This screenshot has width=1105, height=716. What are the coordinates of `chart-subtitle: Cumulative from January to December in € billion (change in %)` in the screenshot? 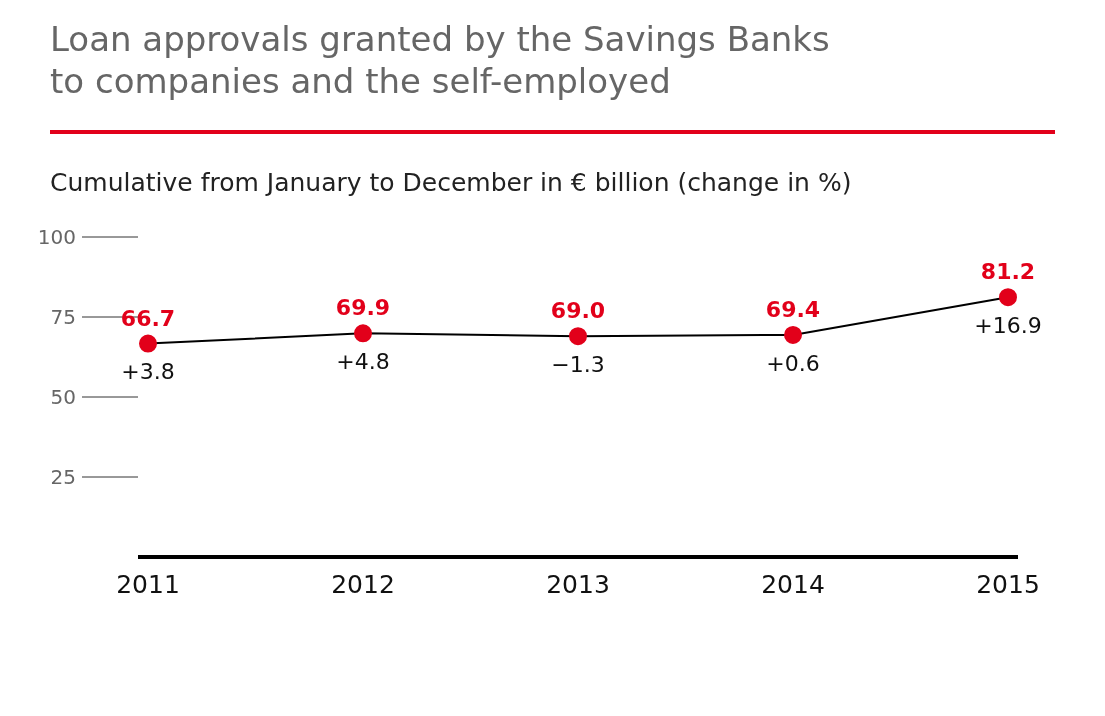 It's located at (451, 182).